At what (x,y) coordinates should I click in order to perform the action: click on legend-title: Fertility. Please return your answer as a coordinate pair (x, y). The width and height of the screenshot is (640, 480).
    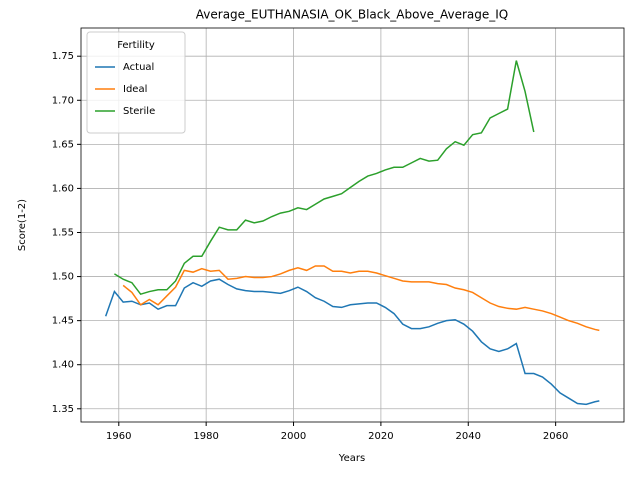
    Looking at the image, I should click on (136, 45).